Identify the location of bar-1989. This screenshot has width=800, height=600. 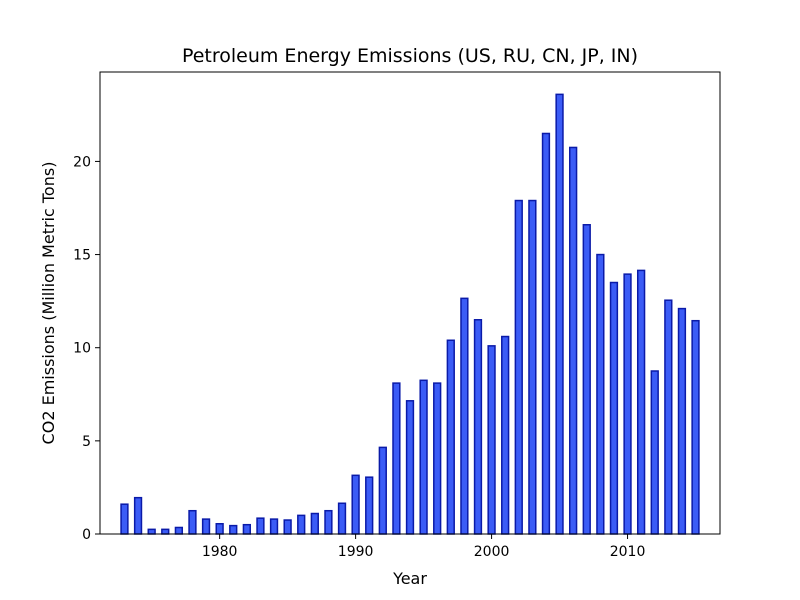
(342, 518).